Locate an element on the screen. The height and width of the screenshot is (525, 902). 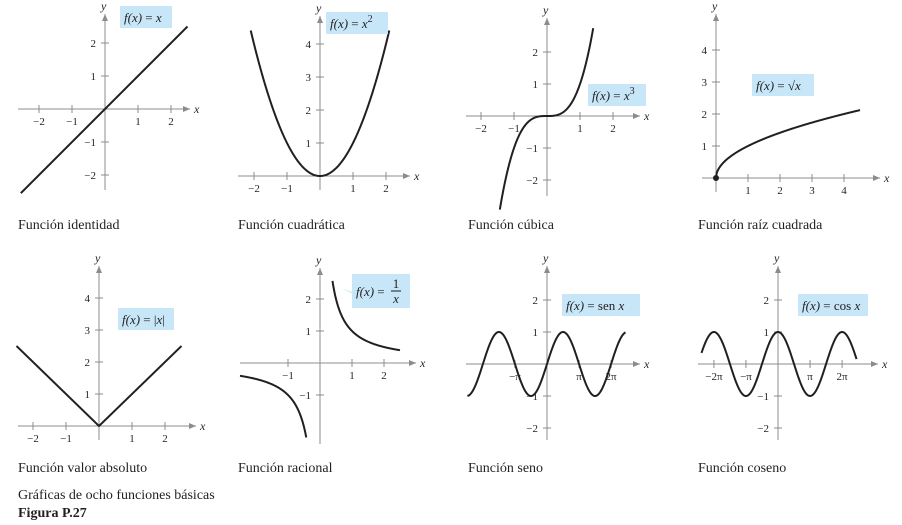
curve-cuadratica is located at coordinates (320, 104).